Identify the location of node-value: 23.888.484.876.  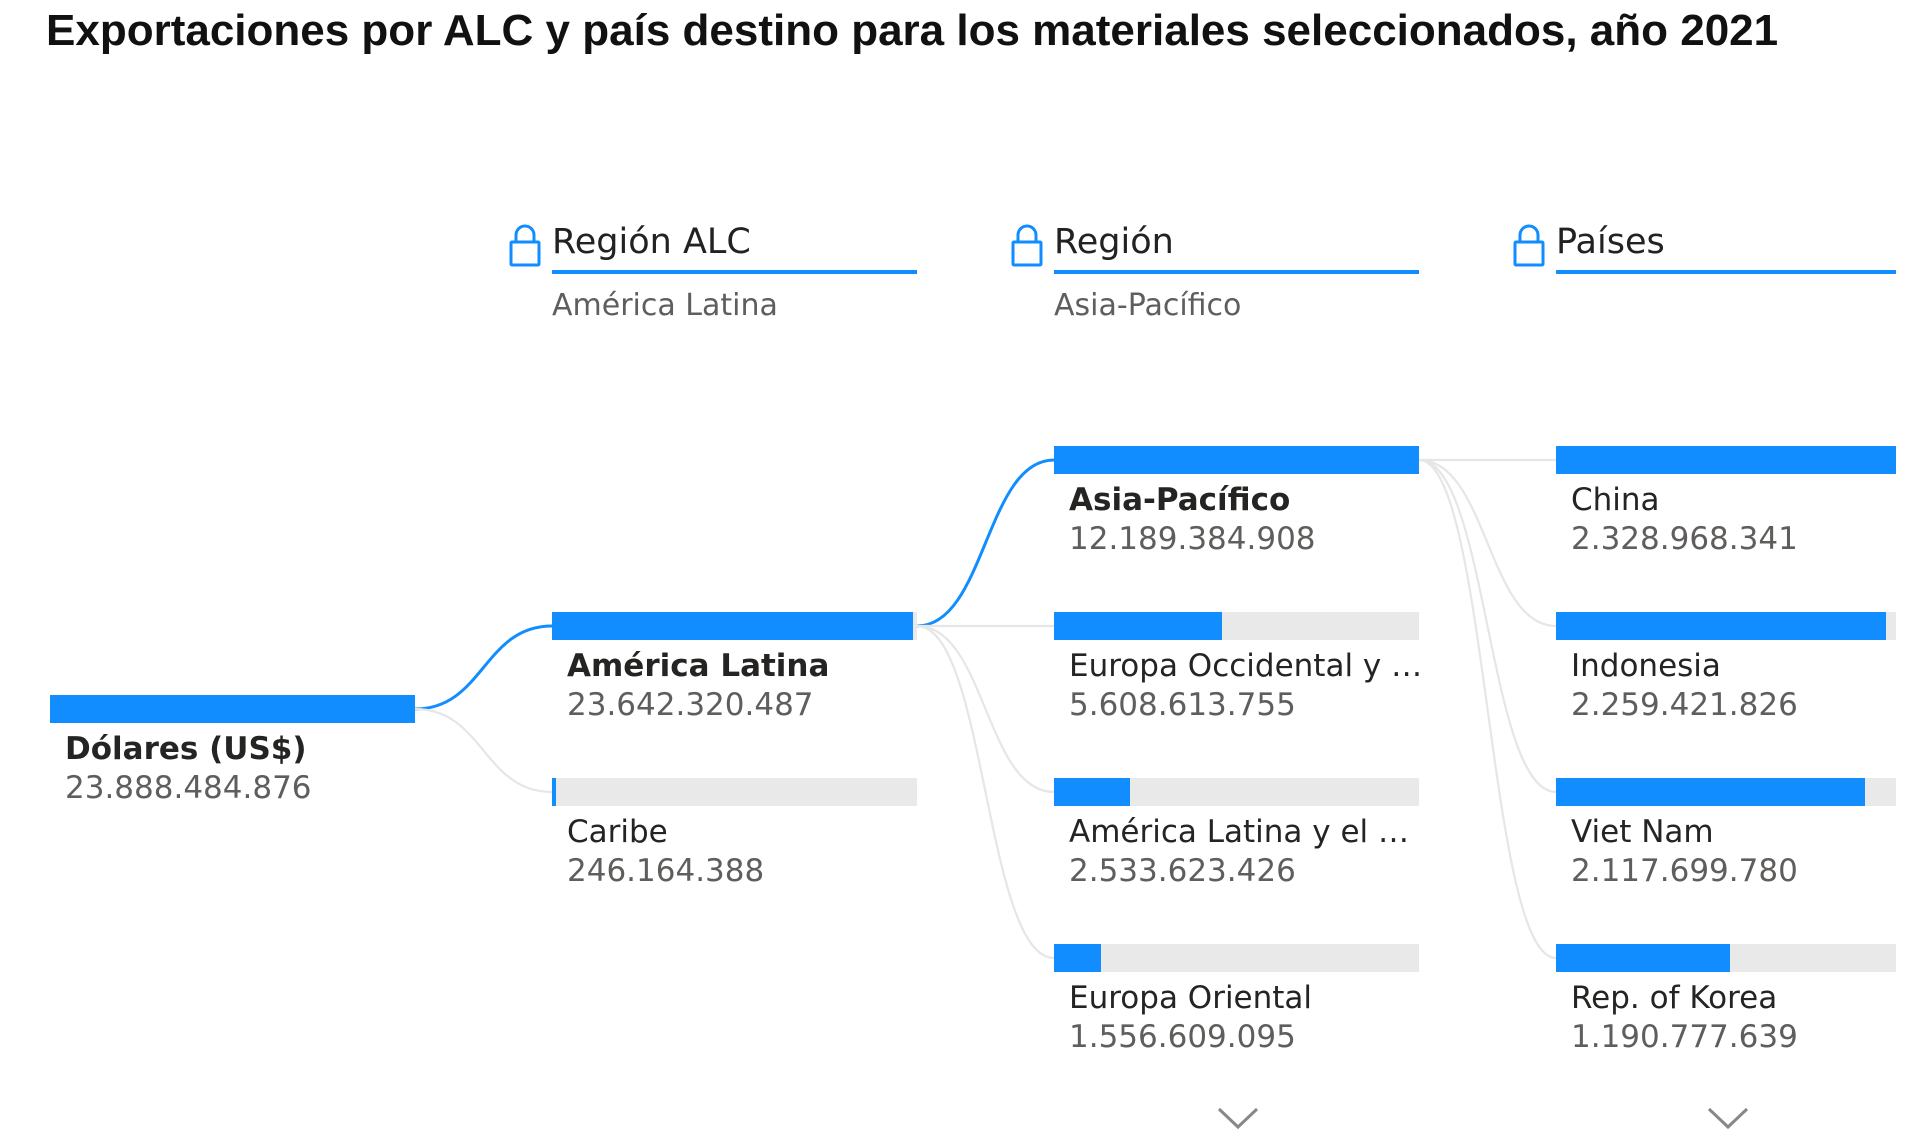
(188, 788).